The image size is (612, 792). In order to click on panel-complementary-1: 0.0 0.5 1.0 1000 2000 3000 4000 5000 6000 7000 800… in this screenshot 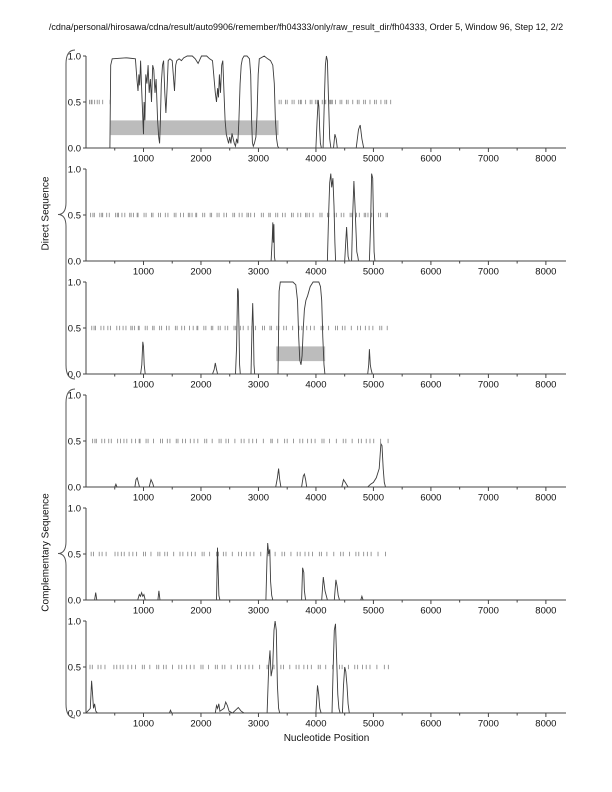, I will do `click(317, 447)`.